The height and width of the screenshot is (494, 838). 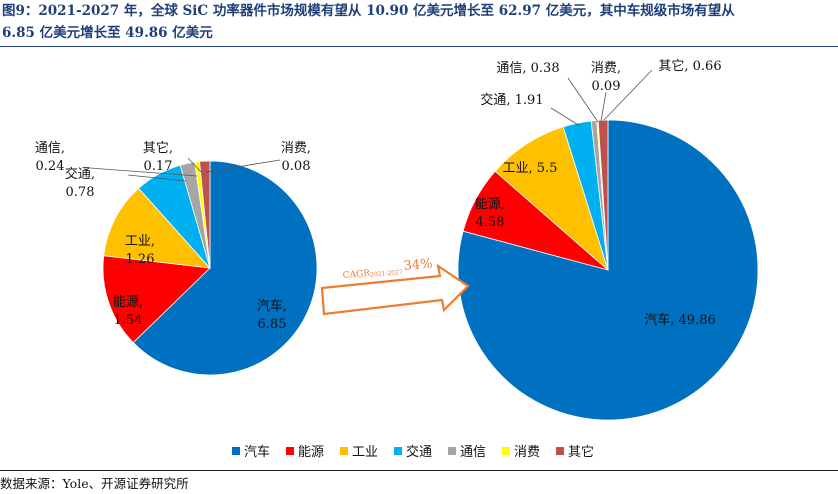 I want to click on pie-2027-label-consumer: 消费, 0.09, so click(x=606, y=77).